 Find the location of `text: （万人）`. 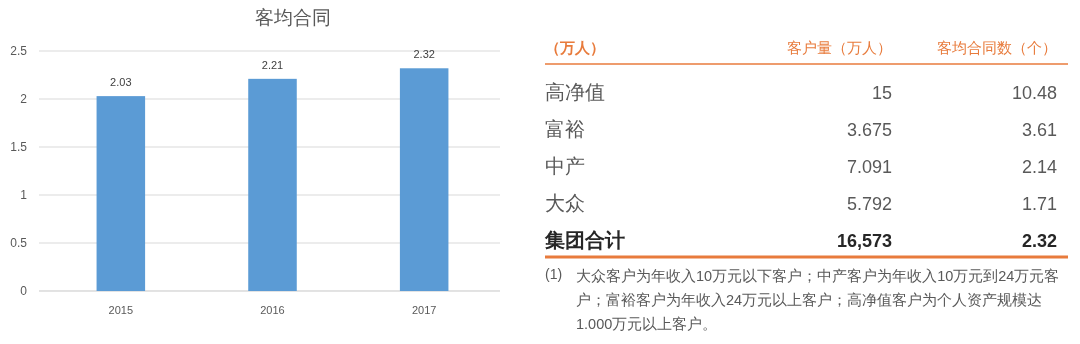

text: （万人） is located at coordinates (575, 47).